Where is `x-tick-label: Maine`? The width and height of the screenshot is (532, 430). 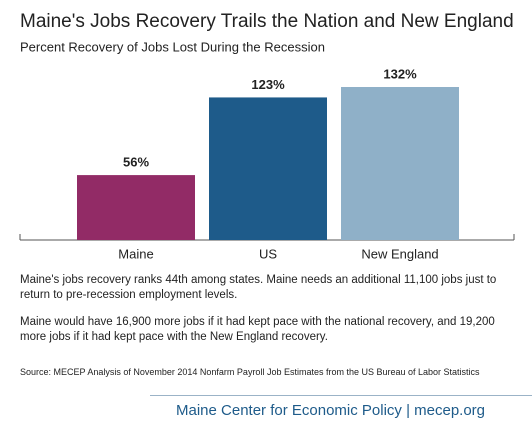 x-tick-label: Maine is located at coordinates (135, 253).